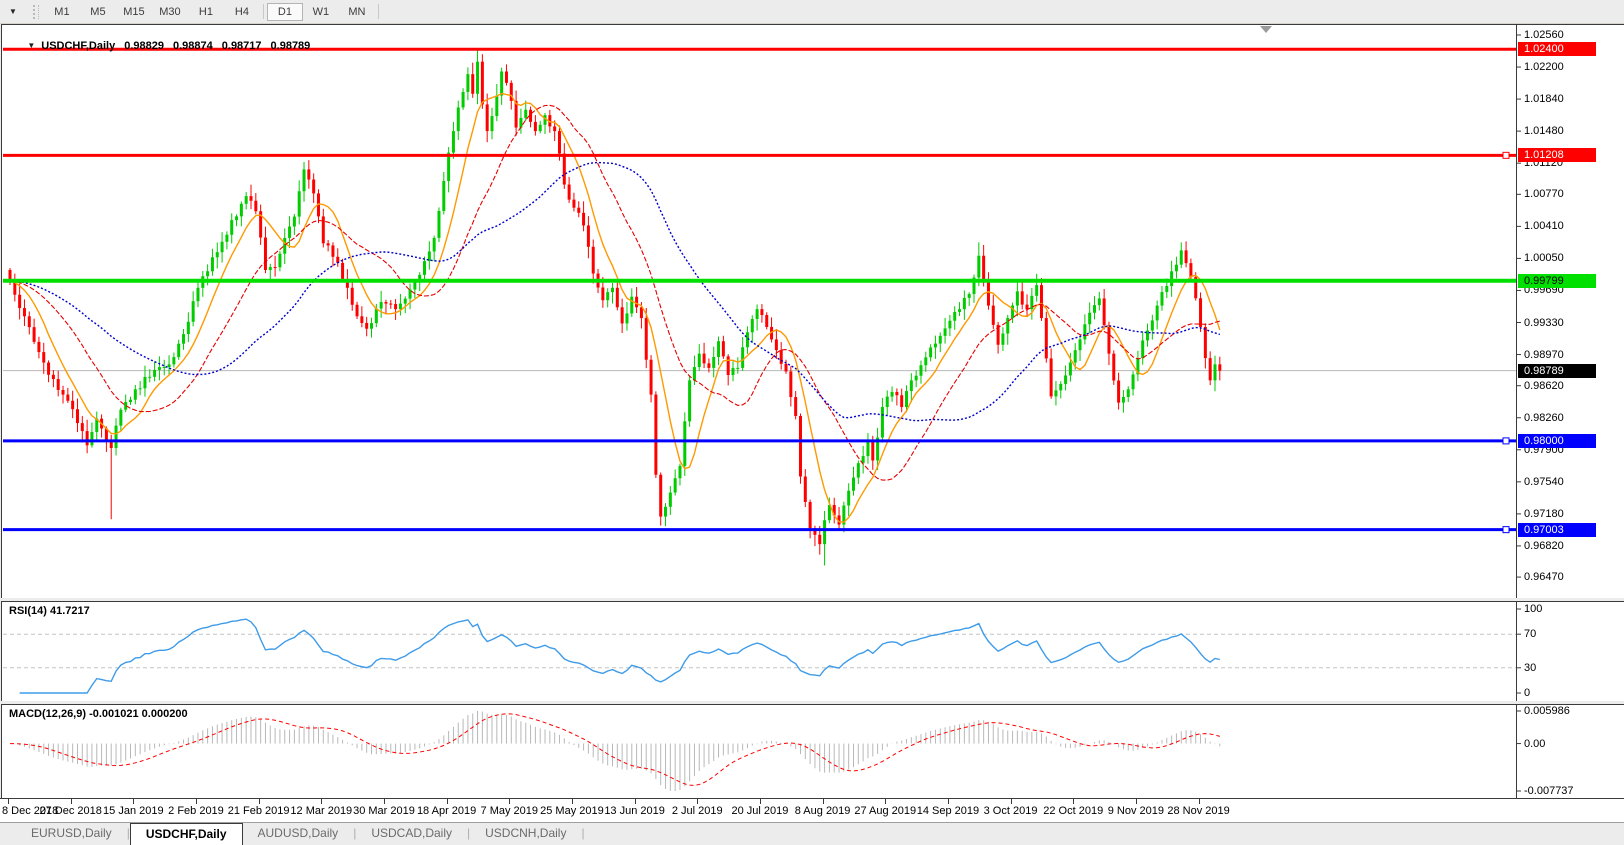  I want to click on rsi-indicator-pane: RSI(14) 41.7217 100 70 30 0, so click(812, 652).